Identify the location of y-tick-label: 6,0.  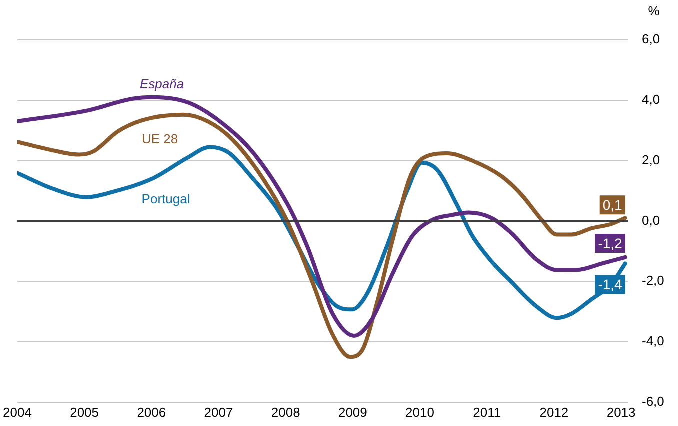
(651, 39).